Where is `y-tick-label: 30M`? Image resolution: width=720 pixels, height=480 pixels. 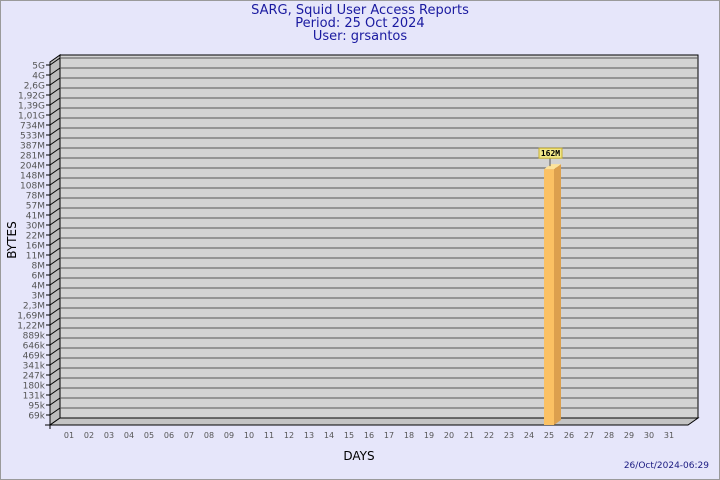
y-tick-label: 30M is located at coordinates (35, 227).